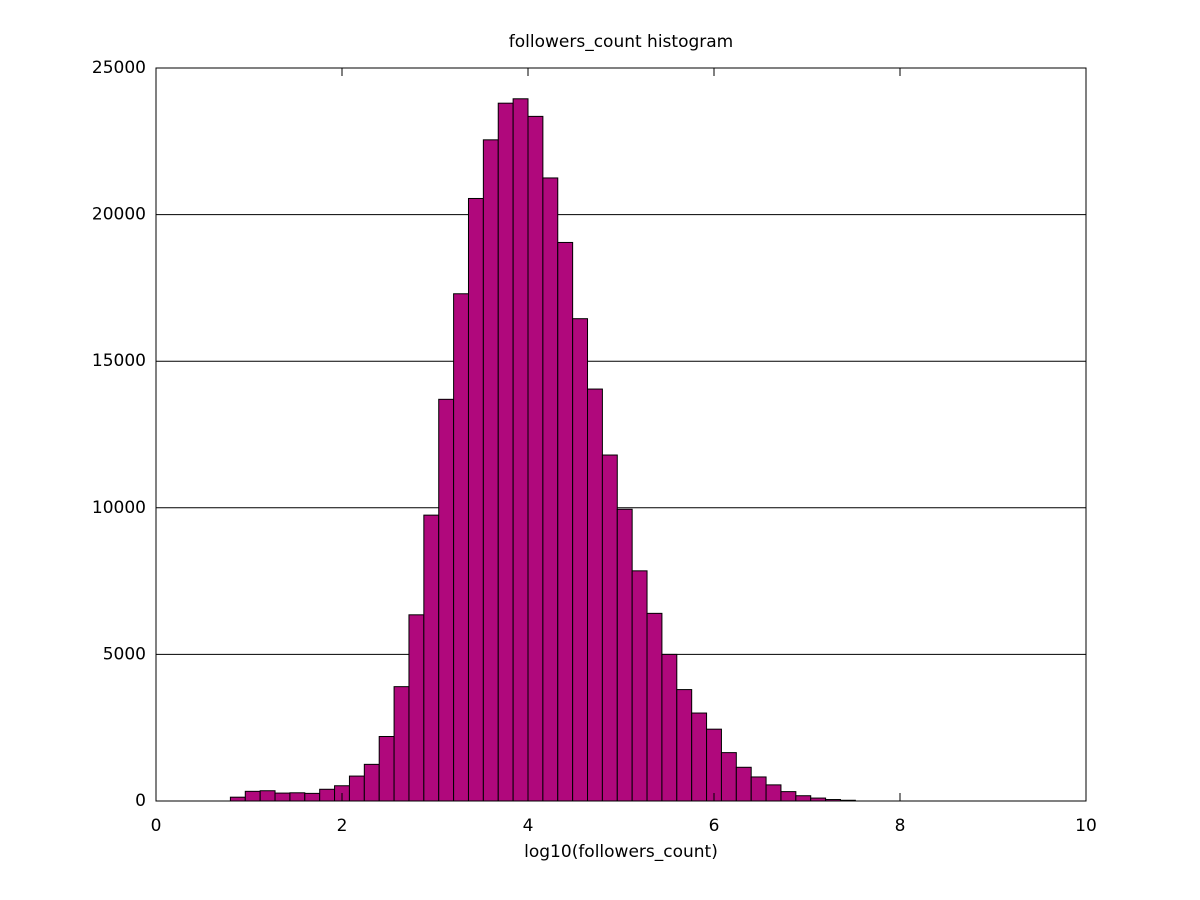 The image size is (1200, 900). I want to click on y-tick-label: 25000, so click(119, 68).